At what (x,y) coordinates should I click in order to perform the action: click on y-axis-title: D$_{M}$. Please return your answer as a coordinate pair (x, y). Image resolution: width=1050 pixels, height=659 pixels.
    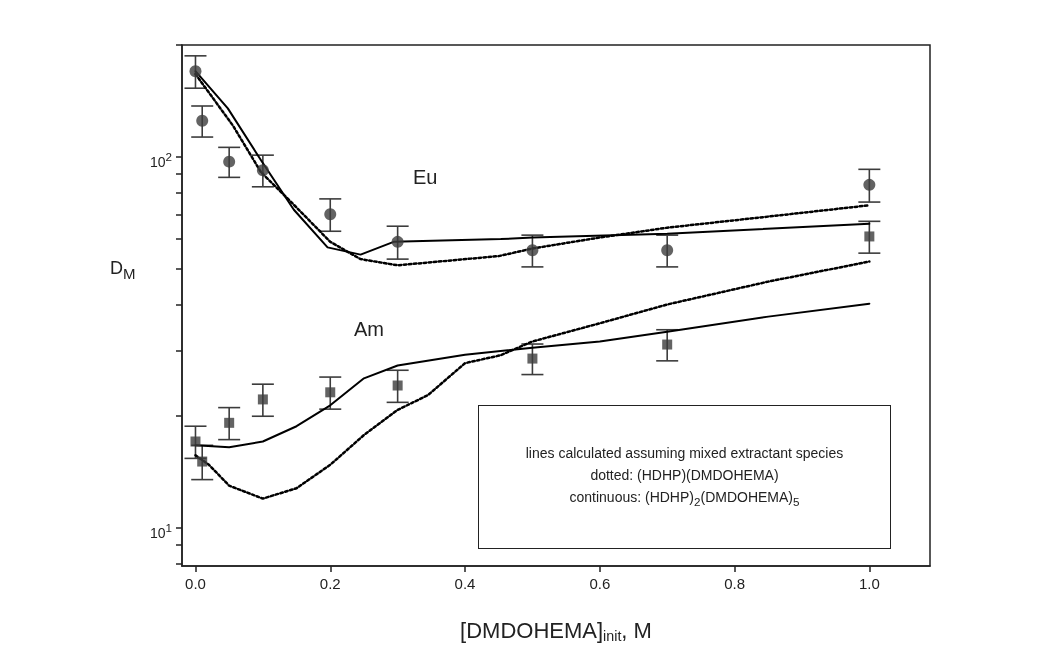
    Looking at the image, I should click on (123, 270).